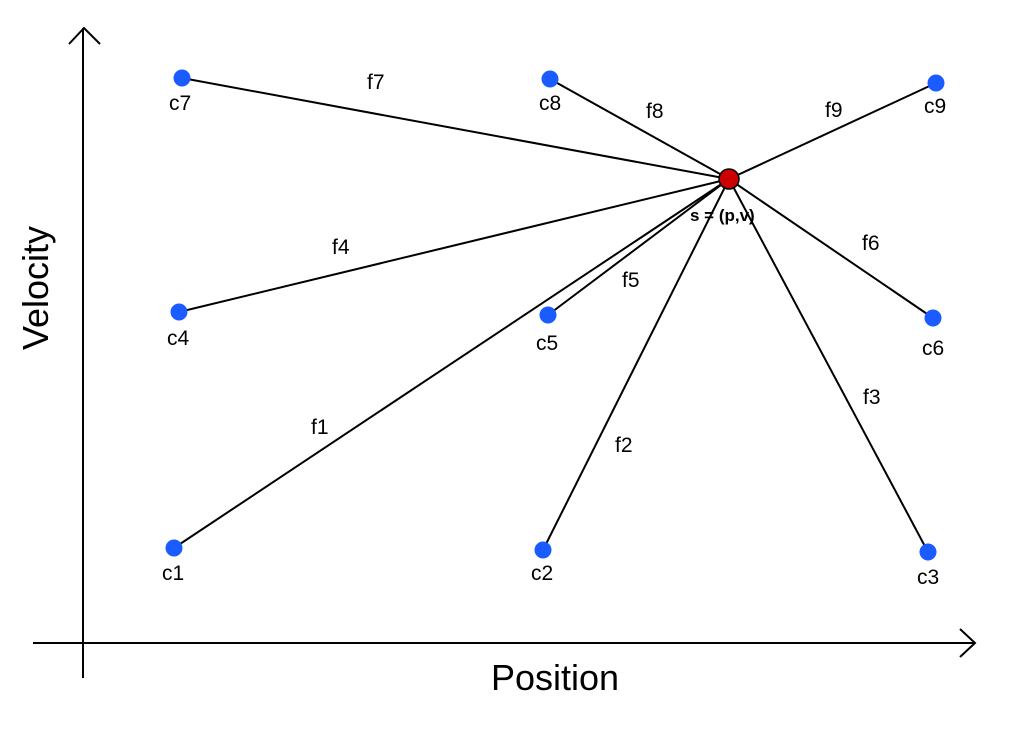  What do you see at coordinates (639, 129) in the screenshot?
I see `edge-f8` at bounding box center [639, 129].